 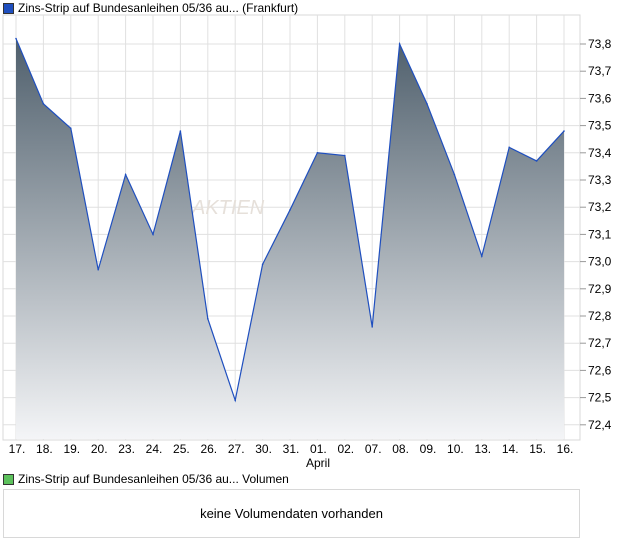 What do you see at coordinates (8, 8) in the screenshot?
I see `price-legend-swatch` at bounding box center [8, 8].